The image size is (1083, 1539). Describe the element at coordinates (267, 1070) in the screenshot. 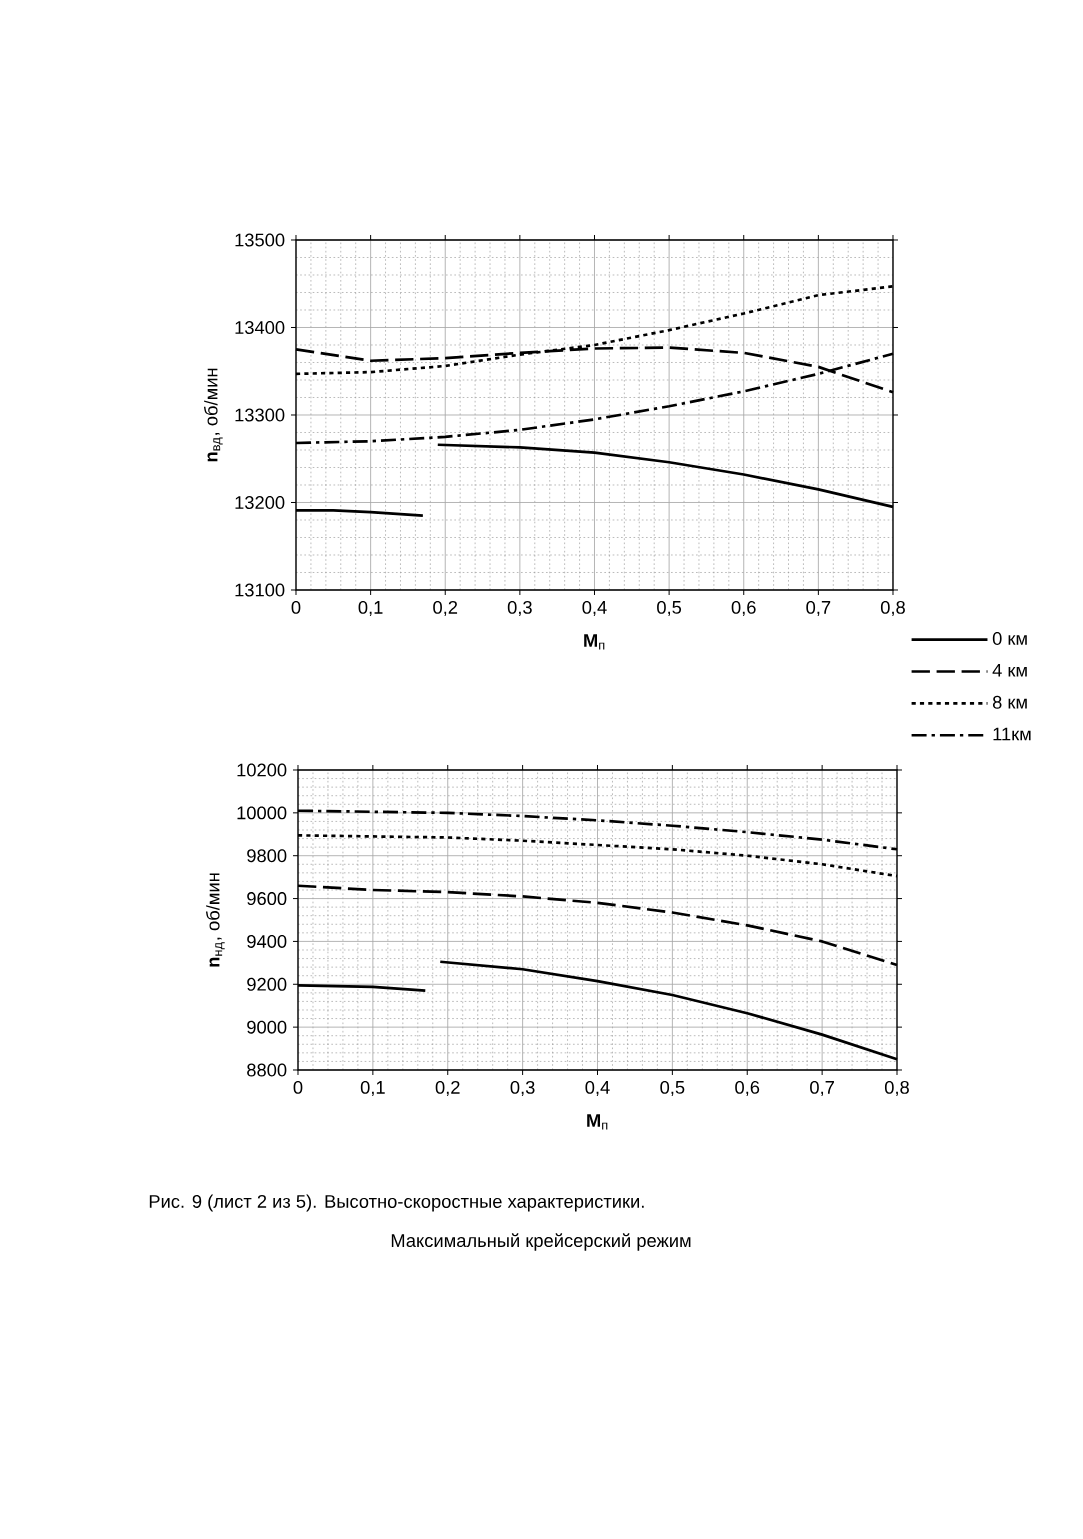

I see `y-tick-label: 8800` at that location.